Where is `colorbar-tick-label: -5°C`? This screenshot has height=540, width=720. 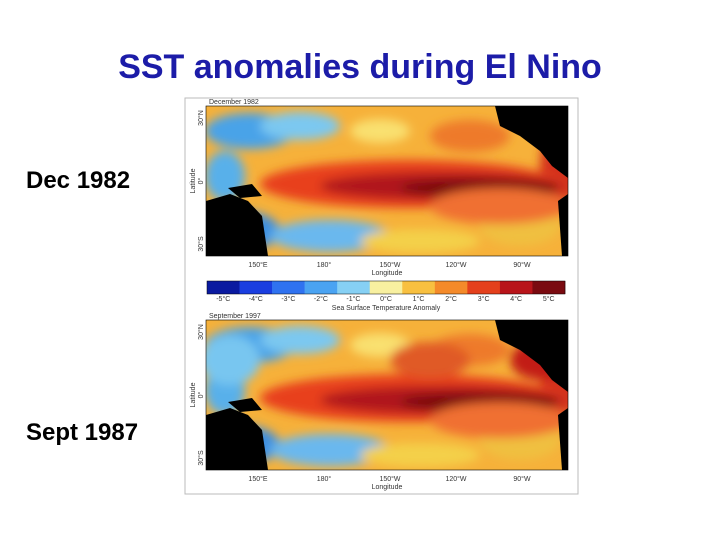 colorbar-tick-label: -5°C is located at coordinates (223, 299).